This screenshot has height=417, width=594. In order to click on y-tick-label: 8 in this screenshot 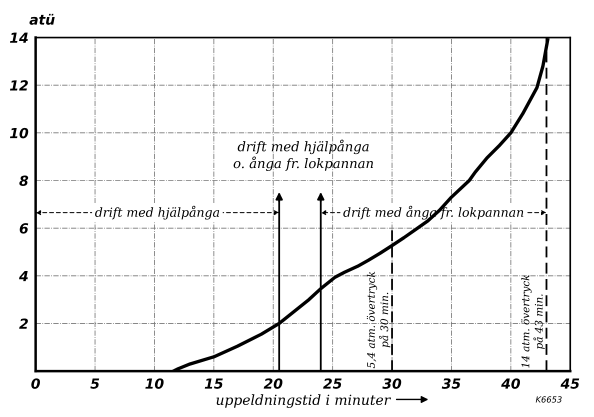, I will do `click(23, 180)`.